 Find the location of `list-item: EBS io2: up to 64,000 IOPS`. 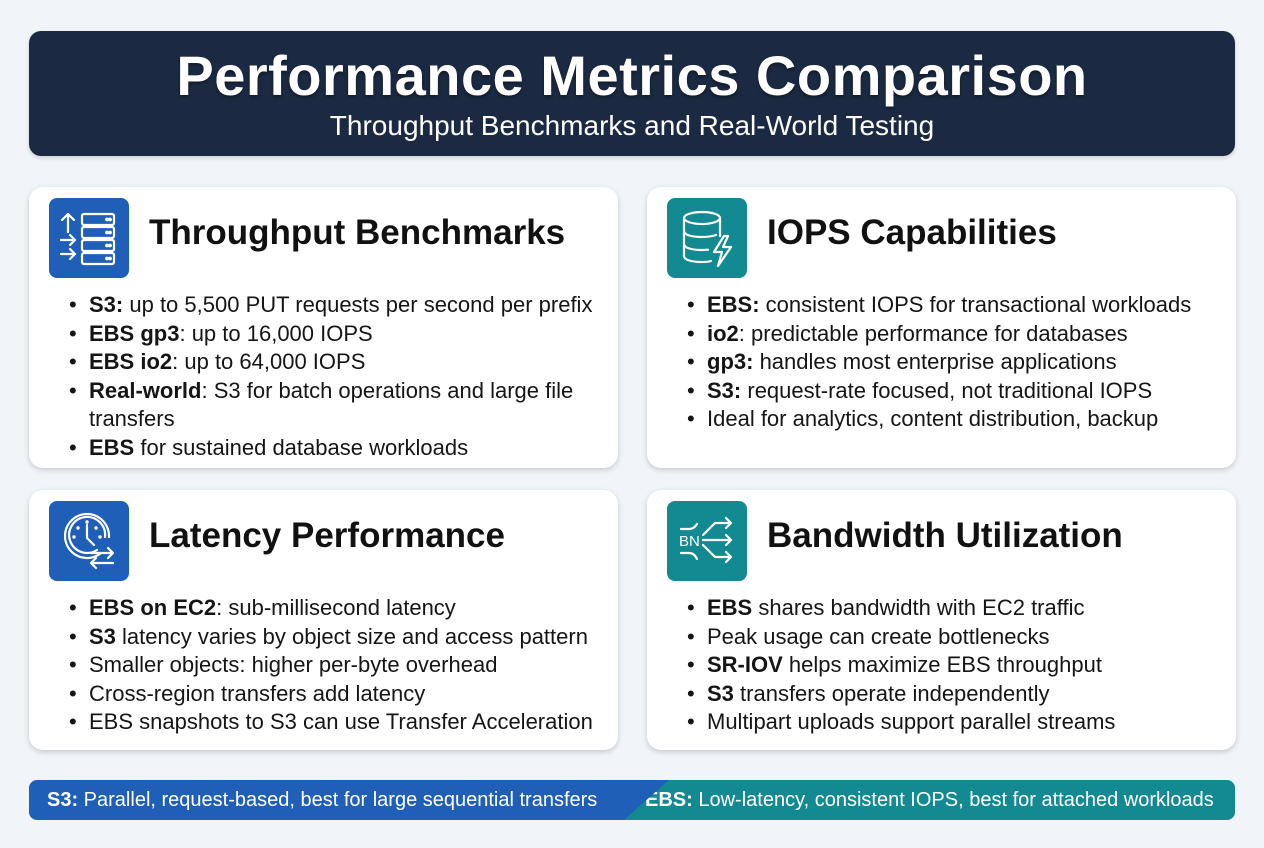

list-item: EBS io2: up to 64,000 IOPS is located at coordinates (336, 362).